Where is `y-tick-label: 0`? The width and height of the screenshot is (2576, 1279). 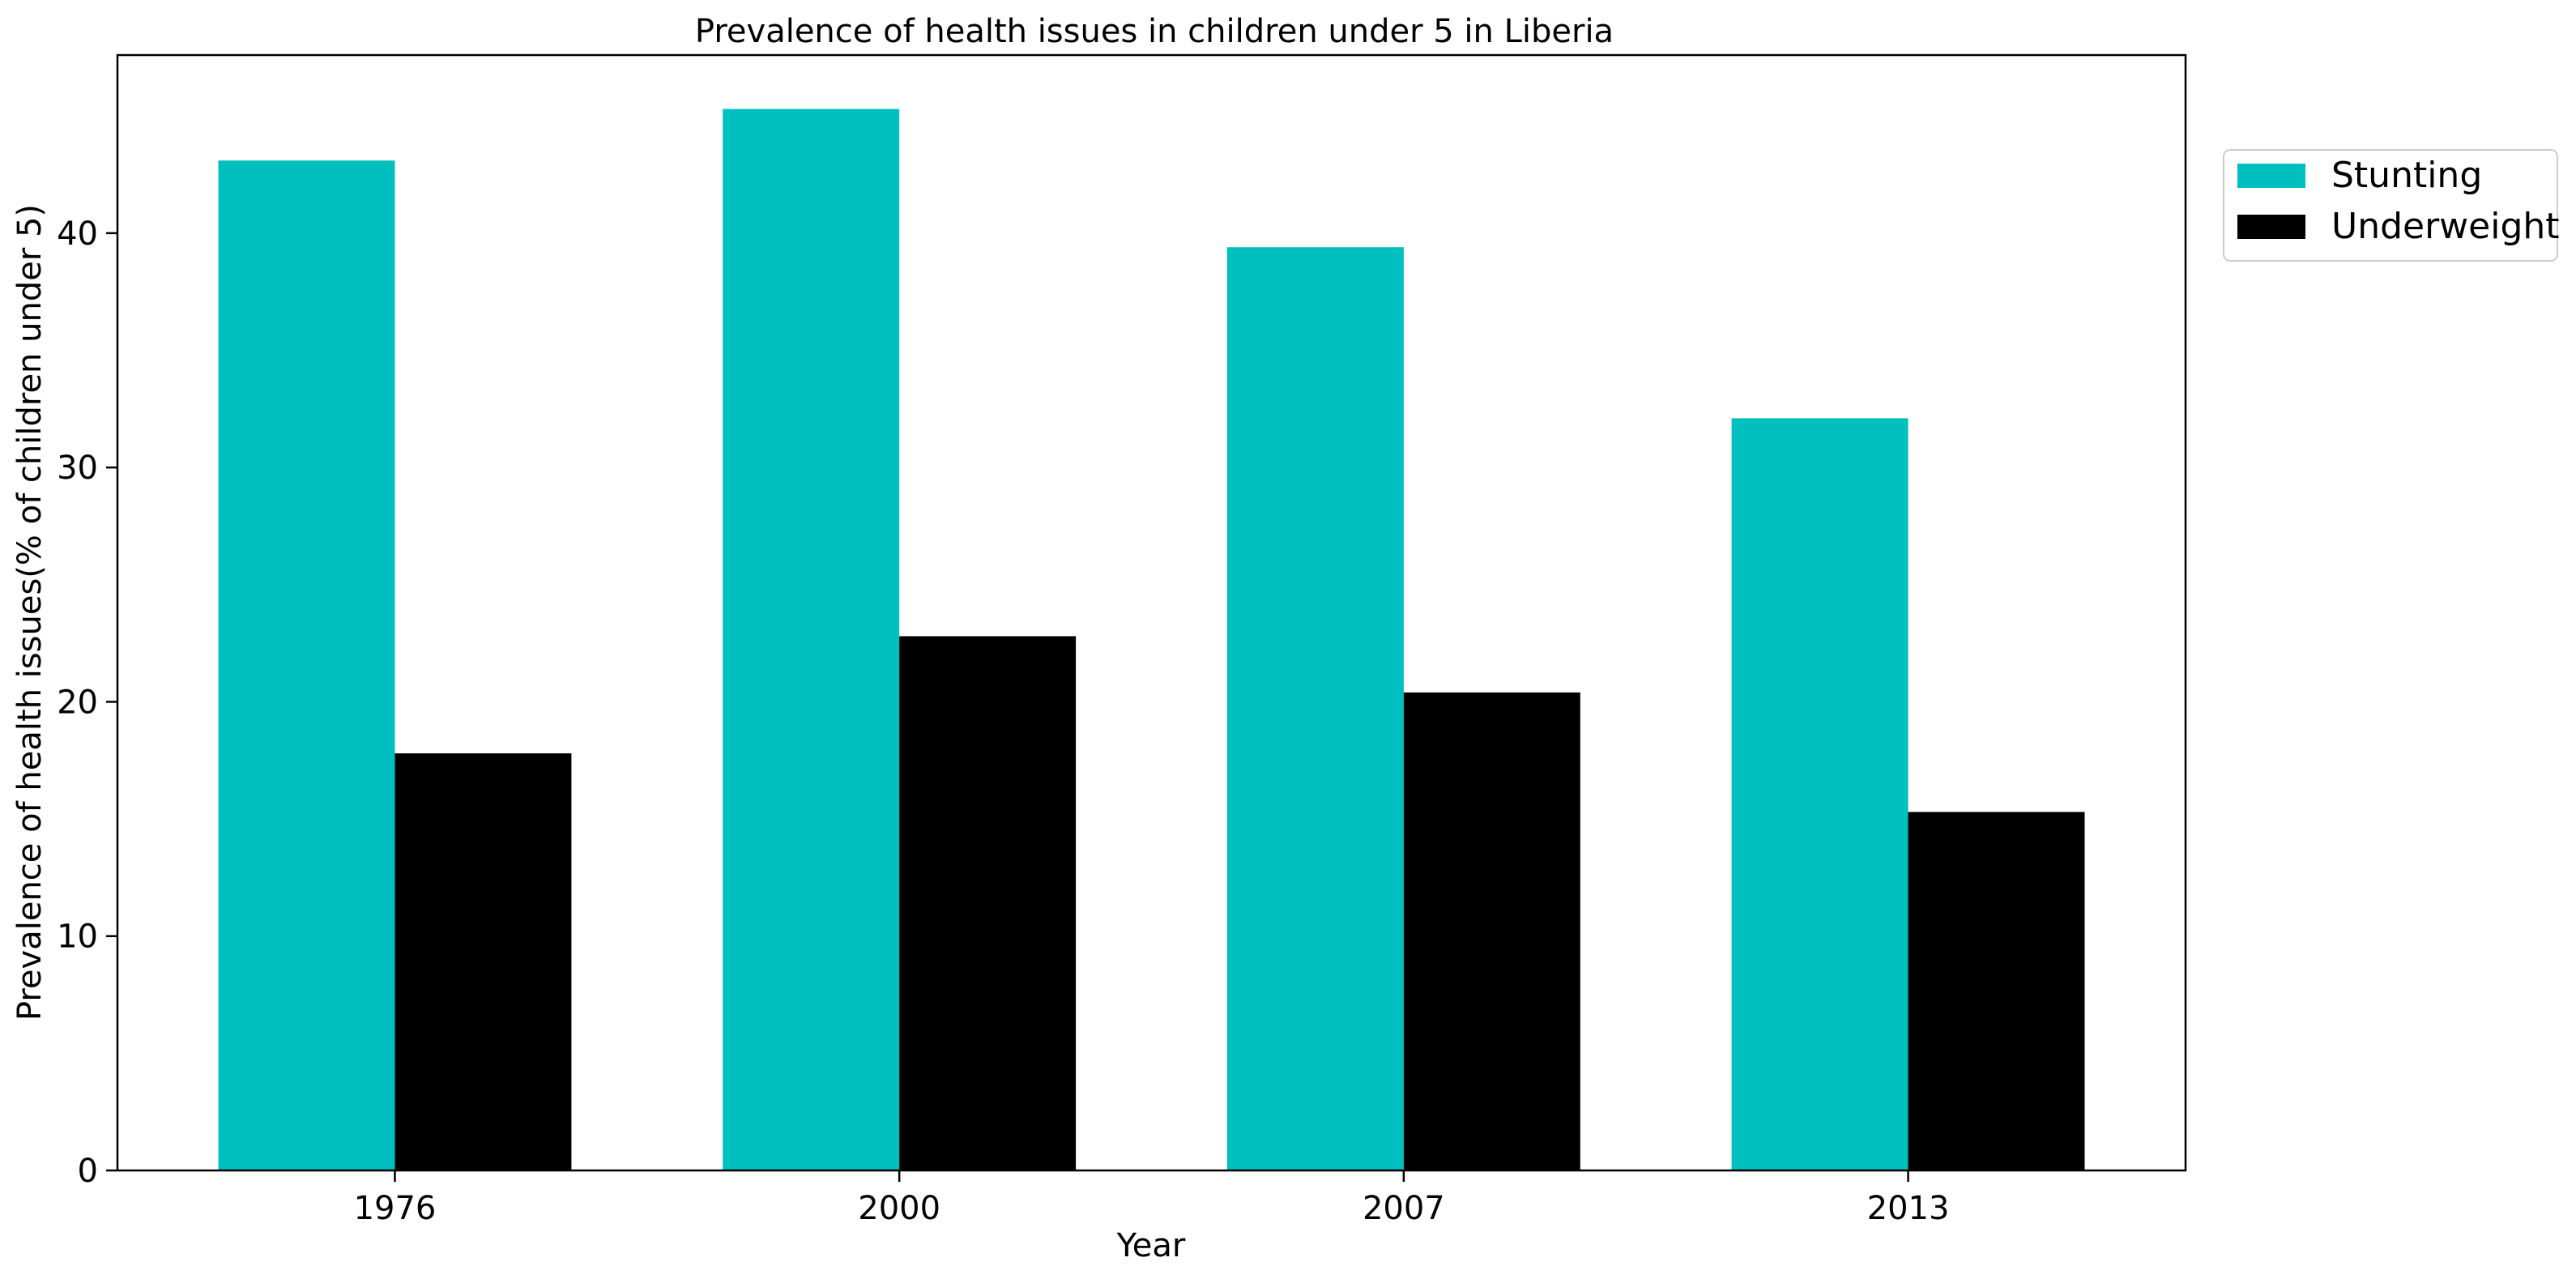 y-tick-label: 0 is located at coordinates (88, 1171).